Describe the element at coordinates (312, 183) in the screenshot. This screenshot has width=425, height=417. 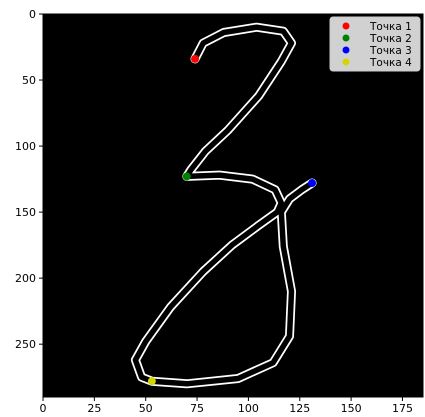
I see `point-3-marker` at that location.